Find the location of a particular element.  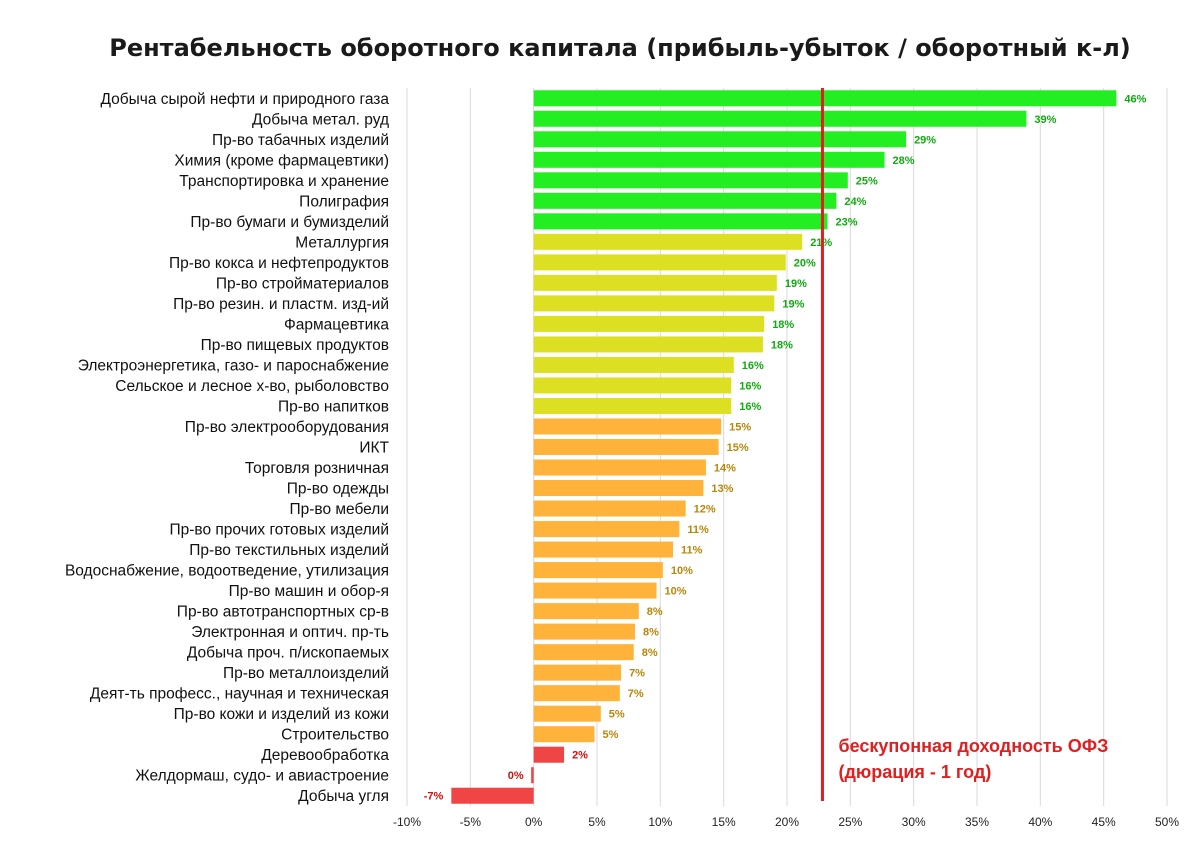

category-label: Пр-во мебели is located at coordinates (339, 509).